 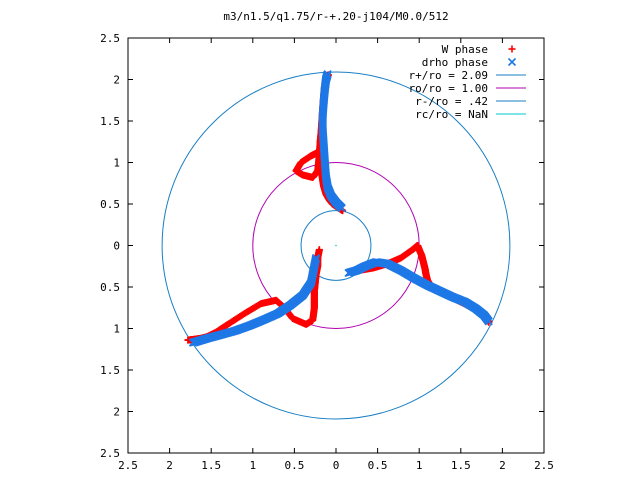 What do you see at coordinates (465, 49) in the screenshot?
I see `legend-label-w-phase: W phase` at bounding box center [465, 49].